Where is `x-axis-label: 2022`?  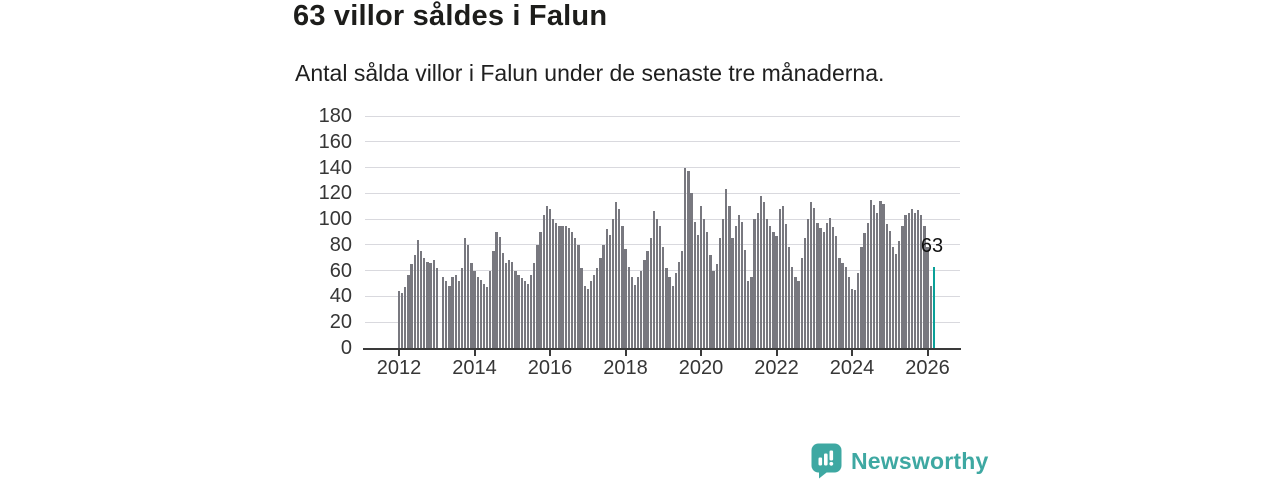 x-axis-label: 2022 is located at coordinates (776, 368).